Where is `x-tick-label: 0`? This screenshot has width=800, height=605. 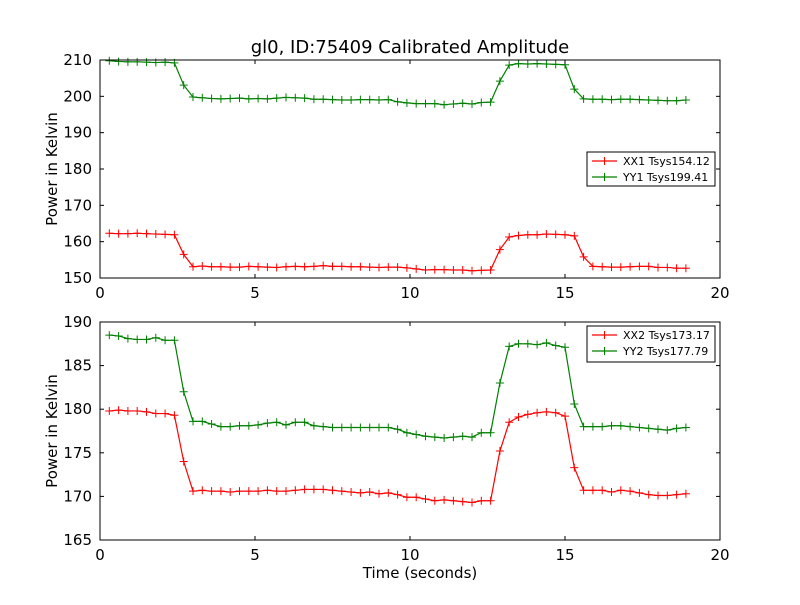 x-tick-label: 0 is located at coordinates (100, 555).